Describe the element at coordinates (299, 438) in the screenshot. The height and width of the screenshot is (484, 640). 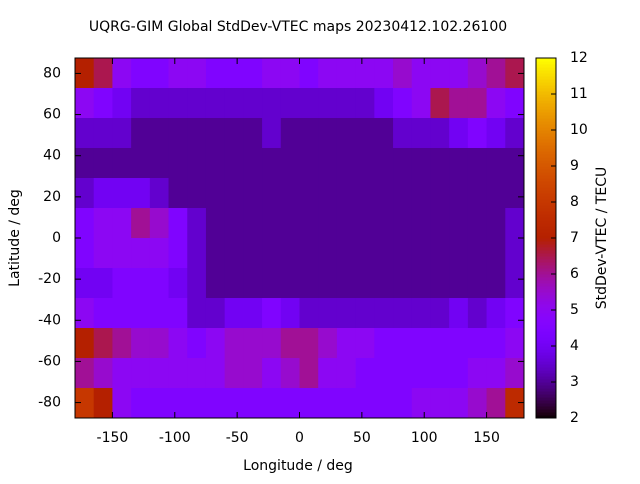
I see `x-tick-label: 0` at that location.